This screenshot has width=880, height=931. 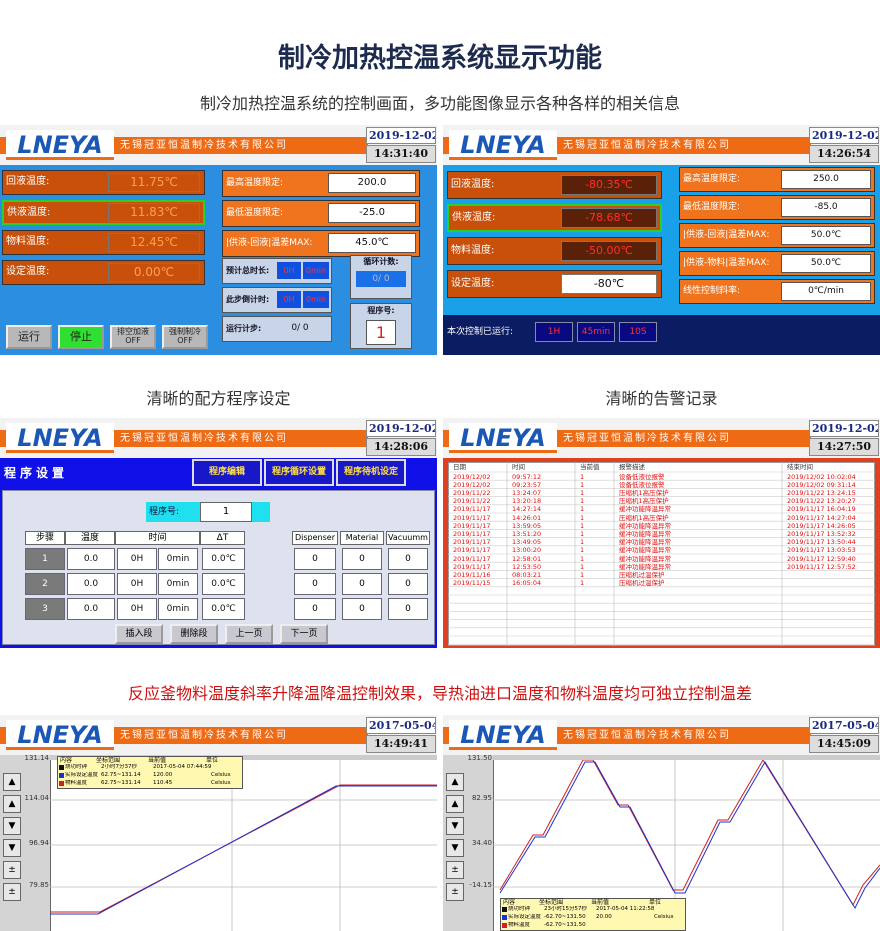 What do you see at coordinates (609, 218) in the screenshot?
I see `field-value: -78.68℃` at bounding box center [609, 218].